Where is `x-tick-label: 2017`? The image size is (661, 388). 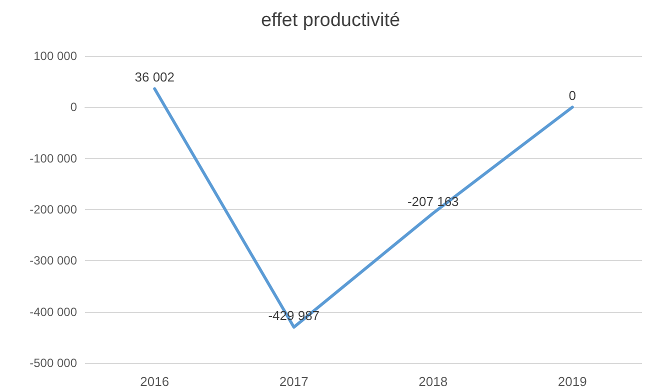
x-tick-label: 2017 is located at coordinates (293, 381).